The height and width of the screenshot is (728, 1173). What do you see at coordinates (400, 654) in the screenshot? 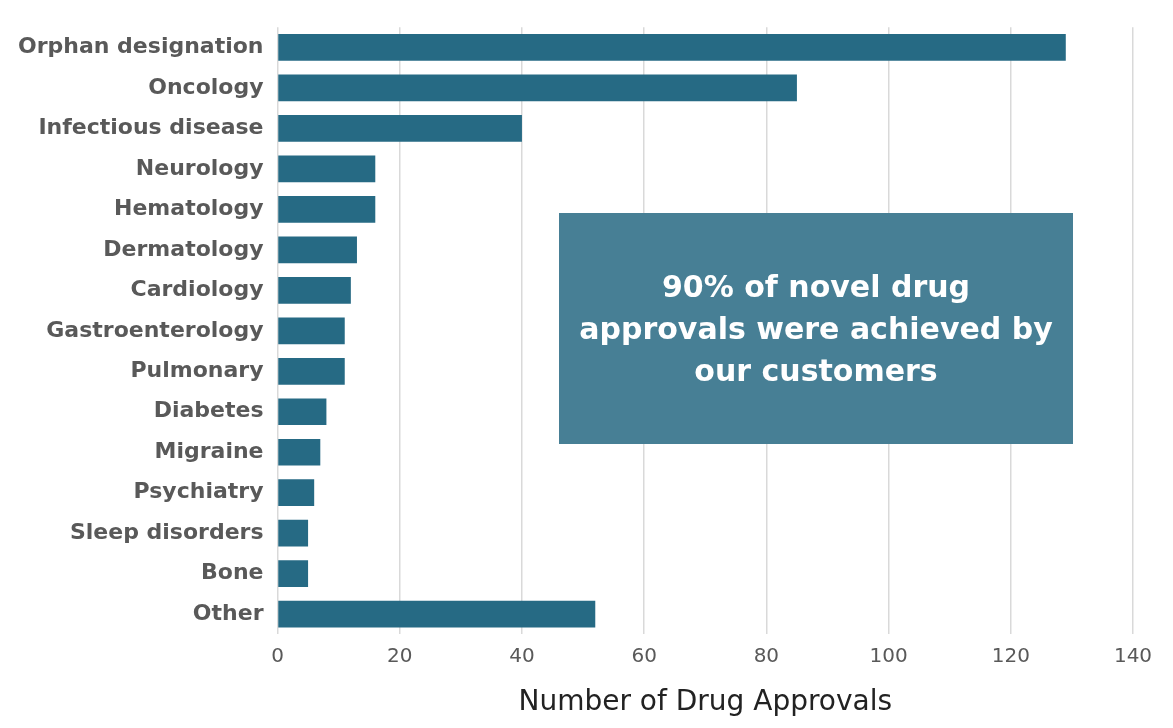
I see `x-tick-label: 20` at bounding box center [400, 654].